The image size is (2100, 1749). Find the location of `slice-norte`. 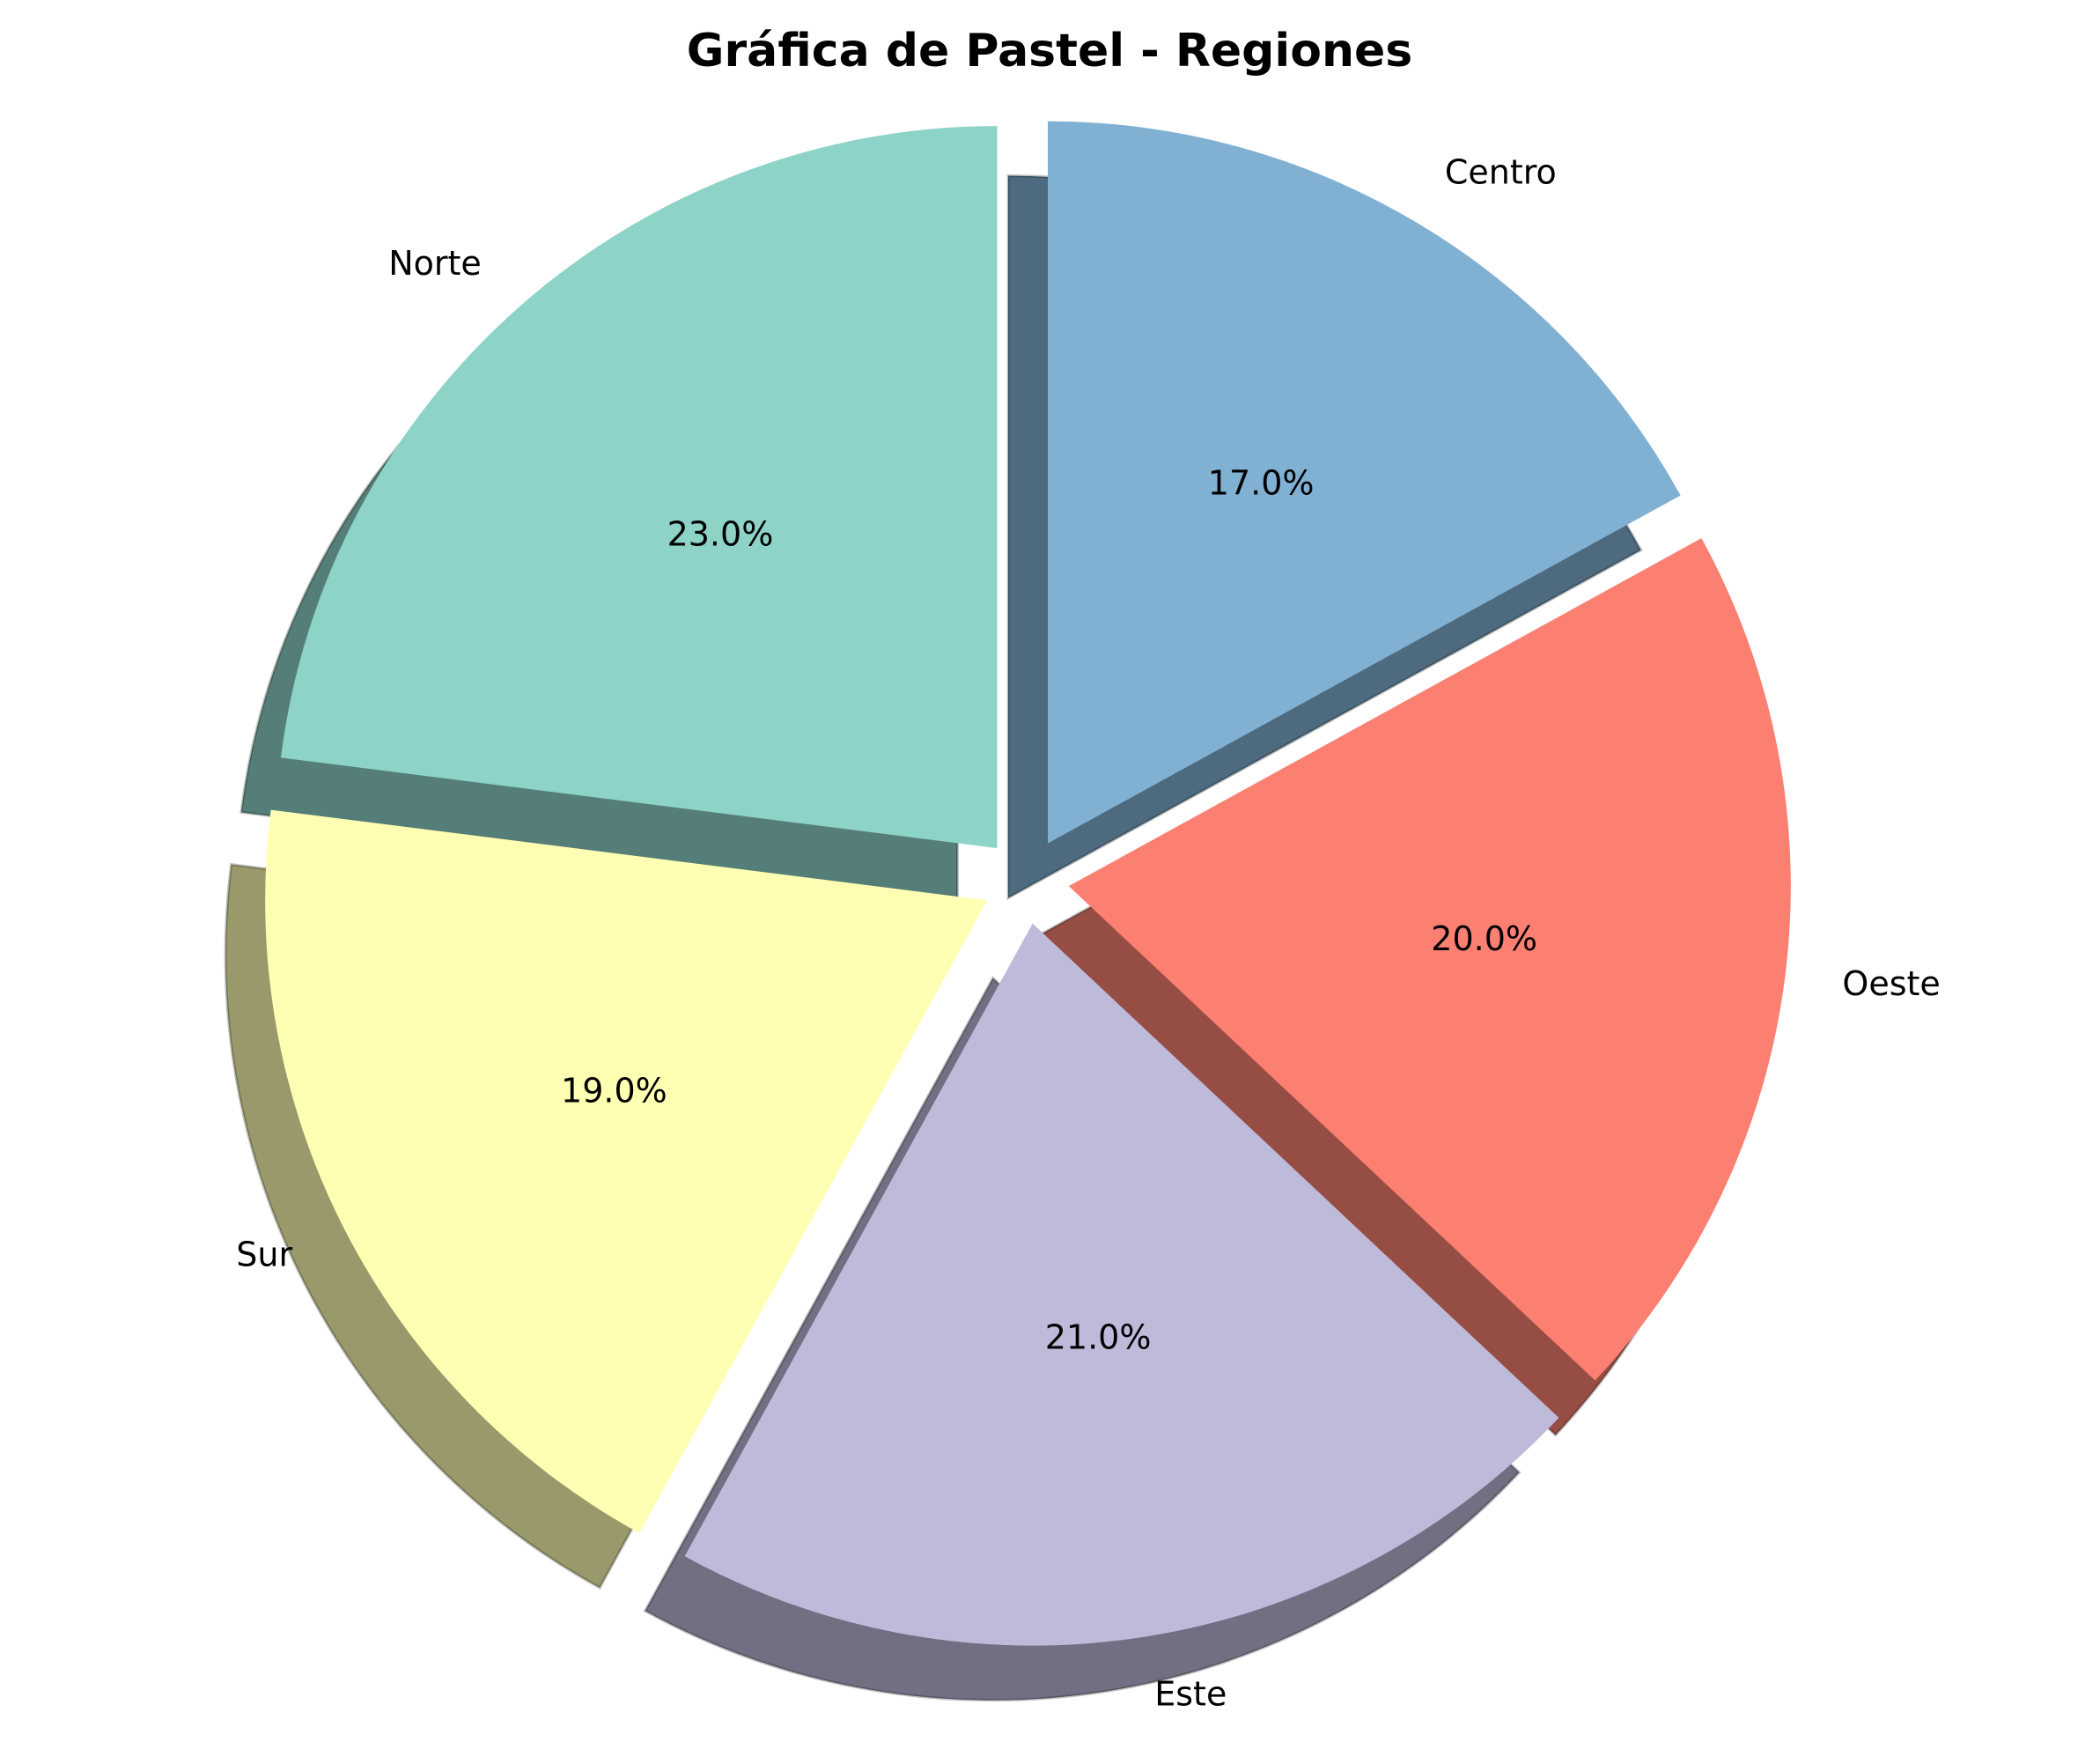

slice-norte is located at coordinates (639, 487).